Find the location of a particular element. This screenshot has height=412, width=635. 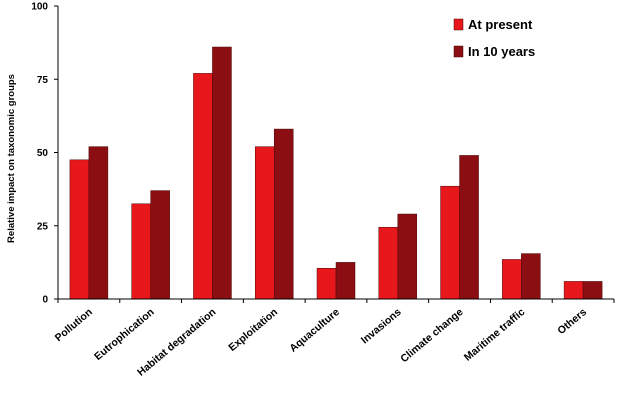

y-tick-label: 50 is located at coordinates (43, 153).